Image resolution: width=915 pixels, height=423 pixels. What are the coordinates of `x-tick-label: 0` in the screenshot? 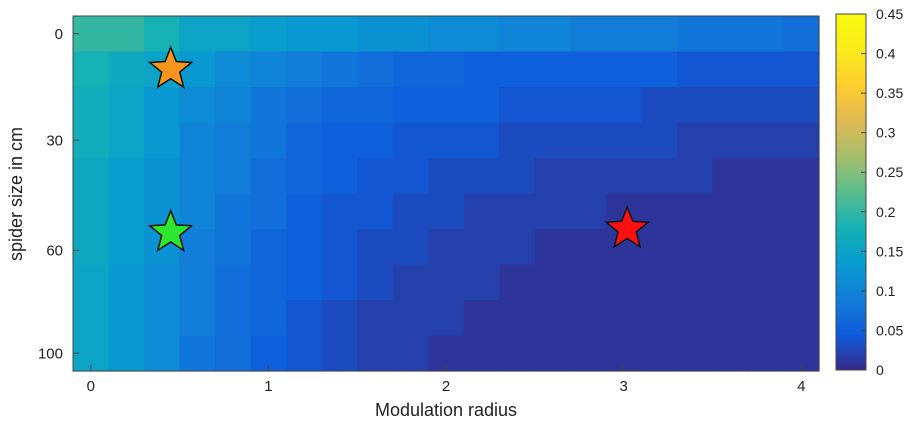 It's located at (91, 386).